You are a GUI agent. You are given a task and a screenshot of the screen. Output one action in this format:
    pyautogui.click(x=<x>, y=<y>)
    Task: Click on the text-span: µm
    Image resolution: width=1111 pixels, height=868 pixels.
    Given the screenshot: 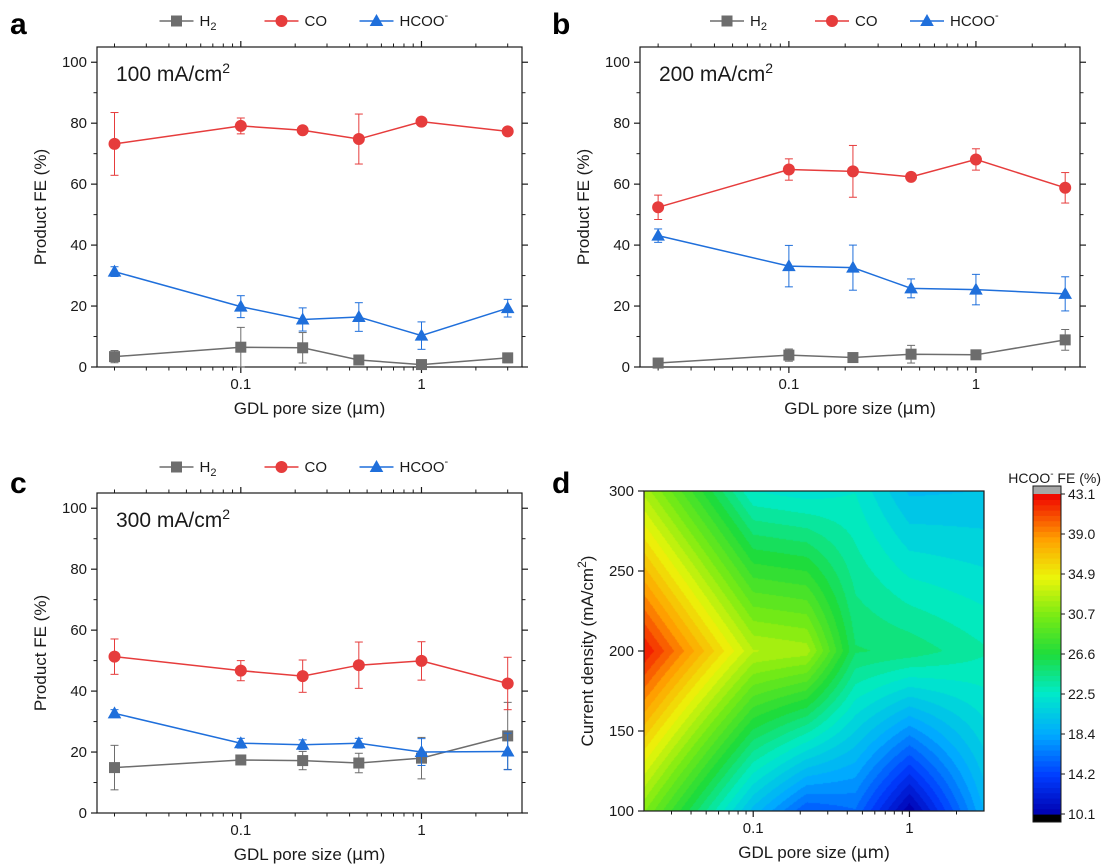 What is the action you would take?
    pyautogui.click(x=870, y=853)
    